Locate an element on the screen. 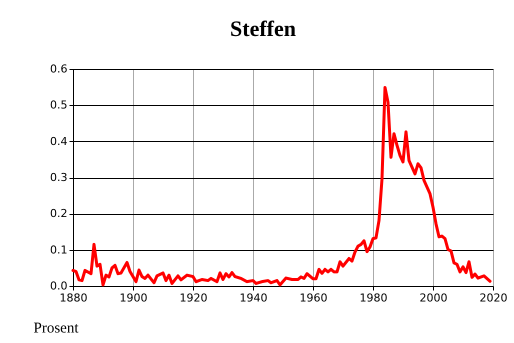 This screenshot has height=343, width=514. y-tick-label: 0.1 is located at coordinates (59, 249).